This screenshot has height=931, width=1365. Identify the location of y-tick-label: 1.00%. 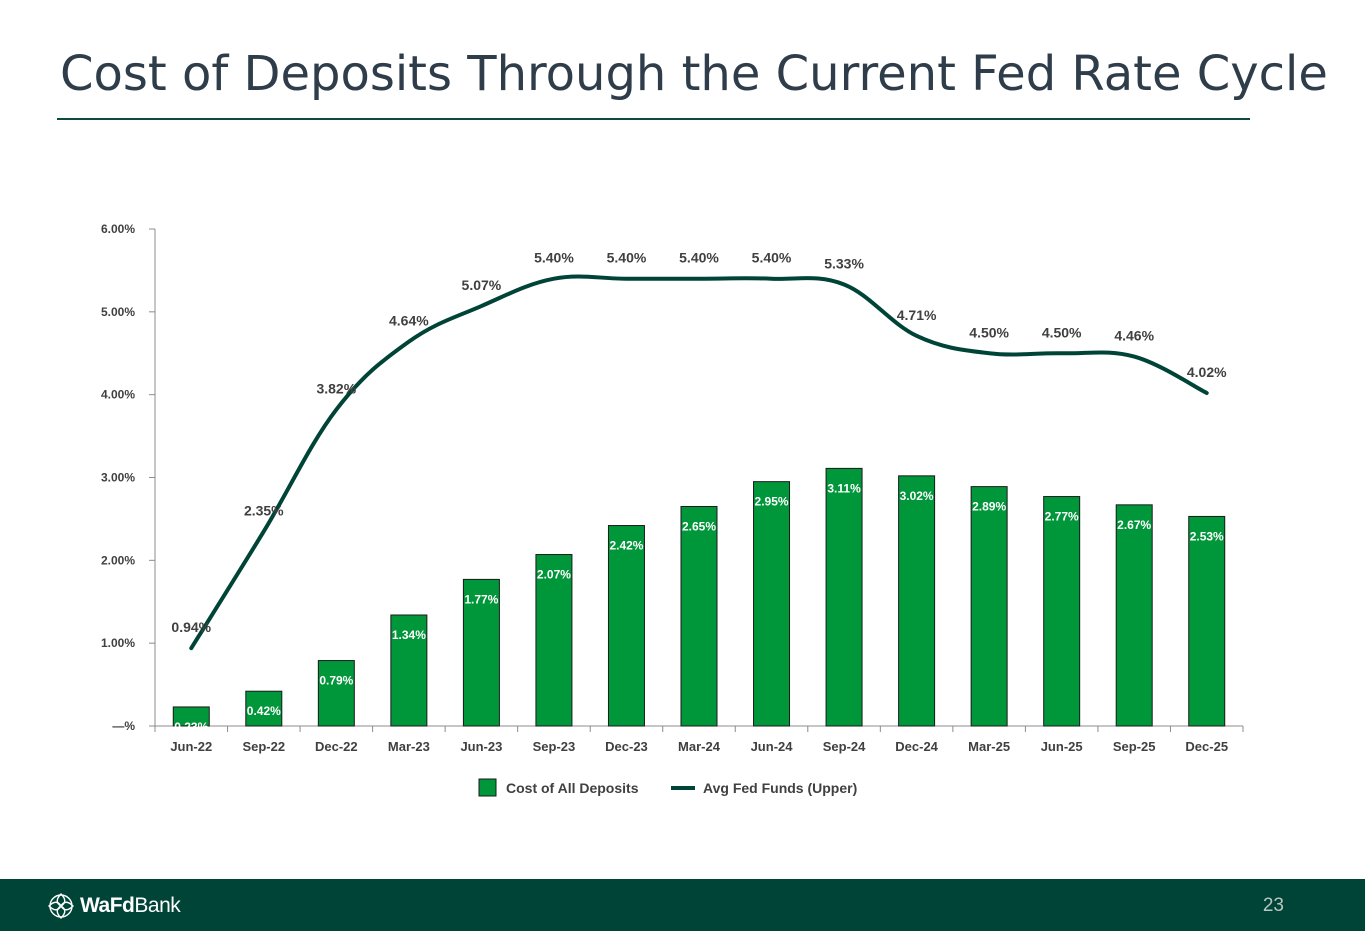
(118, 643).